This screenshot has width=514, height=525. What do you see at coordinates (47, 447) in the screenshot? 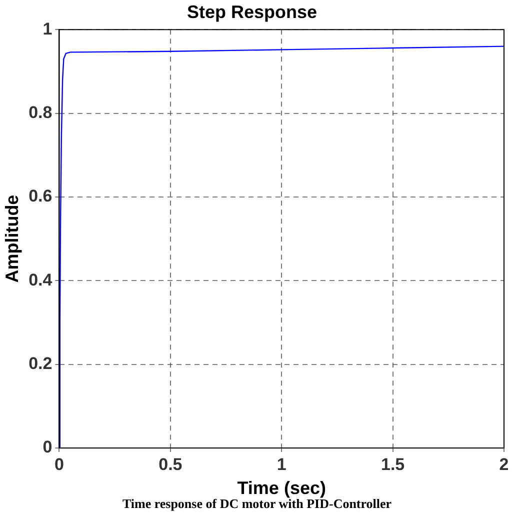
I see `y-tick-label: 0` at bounding box center [47, 447].